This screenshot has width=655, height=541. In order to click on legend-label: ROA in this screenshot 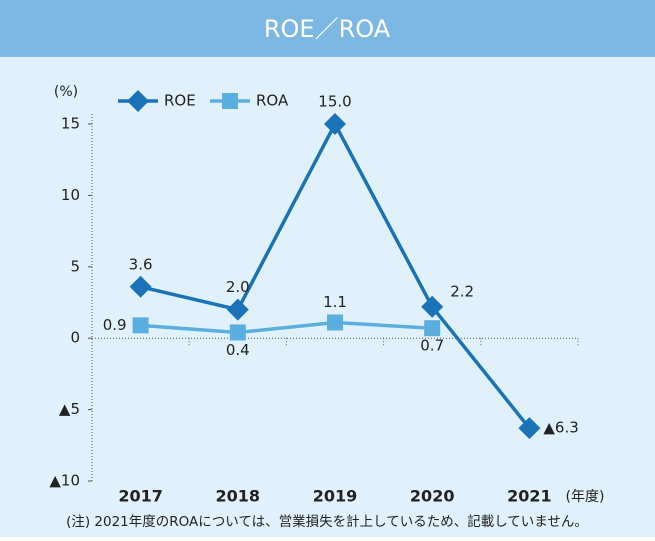, I will do `click(272, 101)`.